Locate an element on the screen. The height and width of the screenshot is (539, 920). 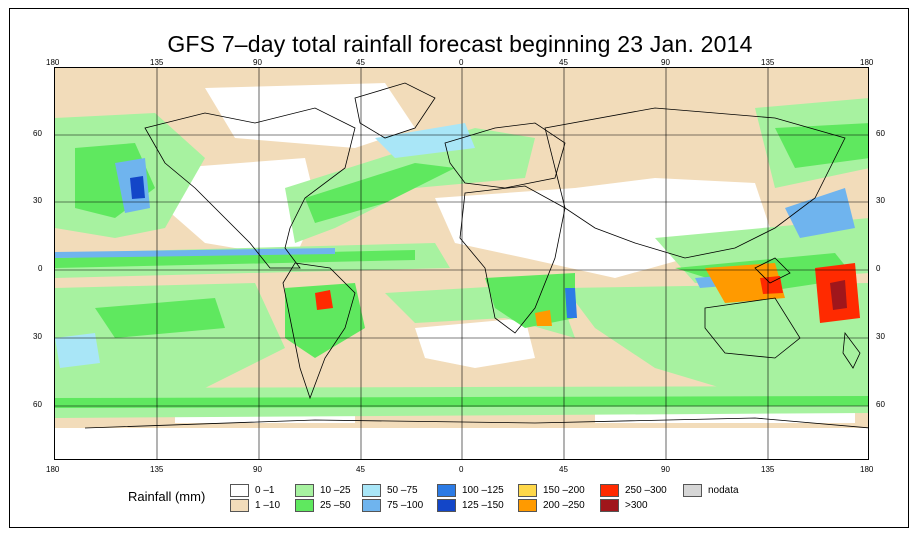
lon-tick-bottom-7: 90 is located at coordinates (665, 469).